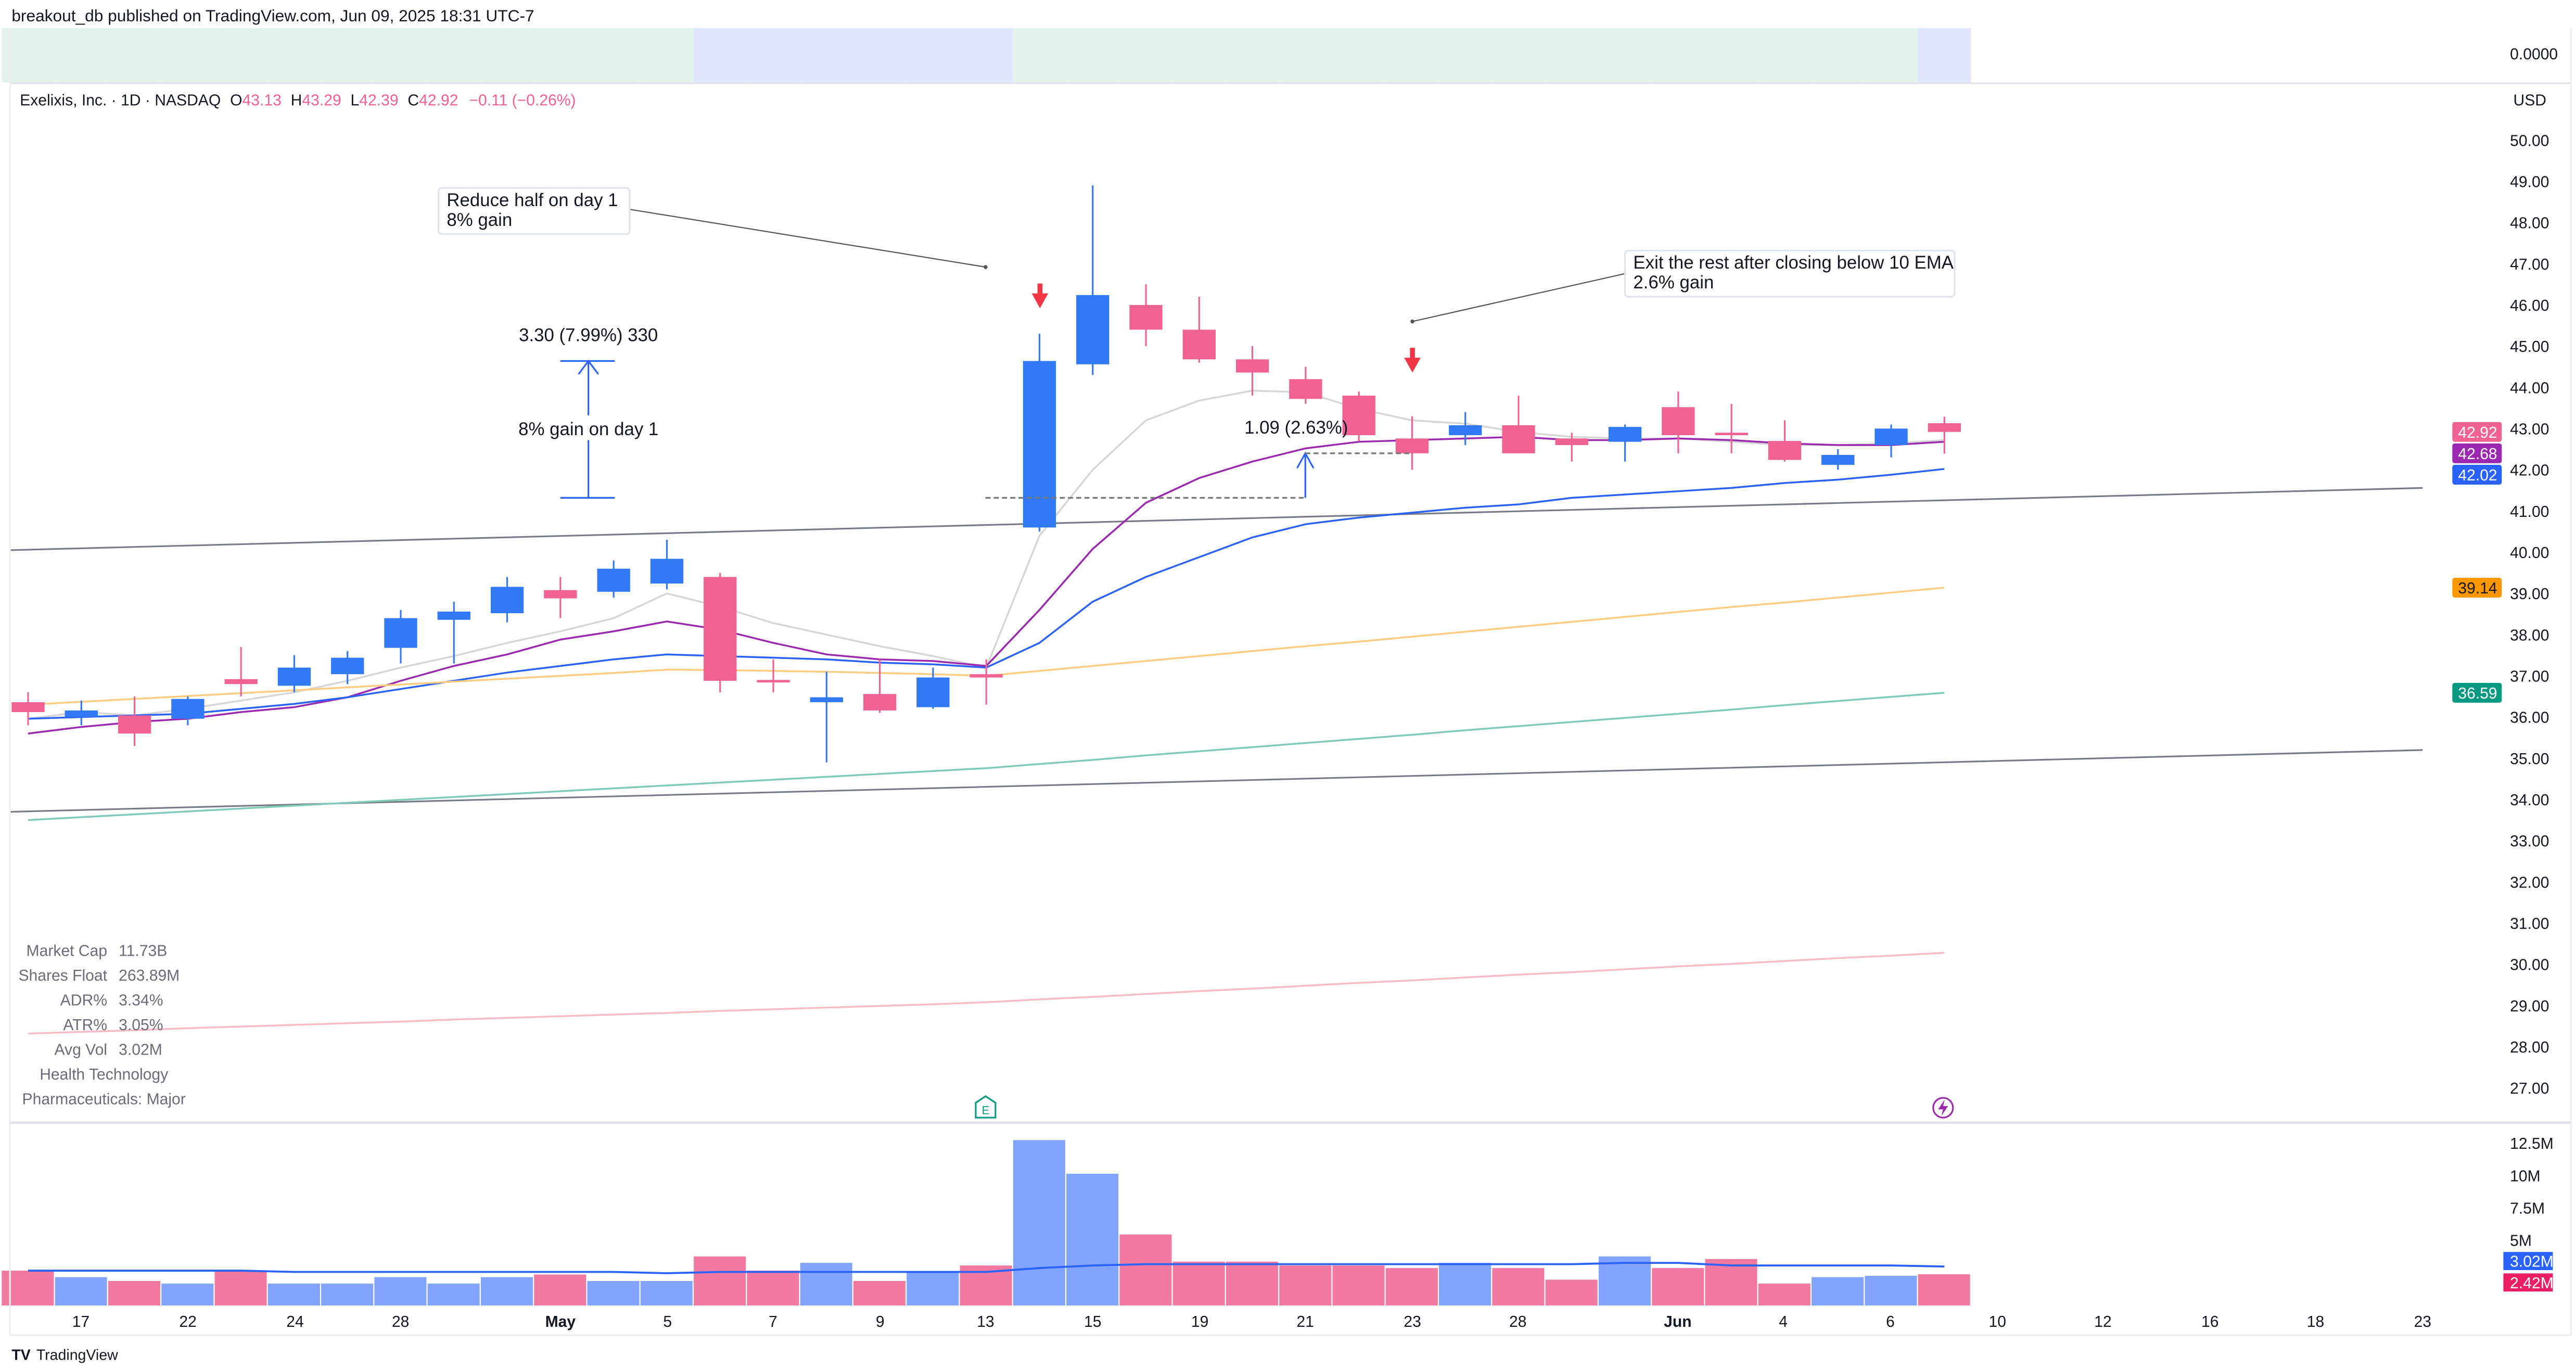 Image resolution: width=2576 pixels, height=1369 pixels. What do you see at coordinates (2529, 182) in the screenshot?
I see `price-tick-label: 49.00` at bounding box center [2529, 182].